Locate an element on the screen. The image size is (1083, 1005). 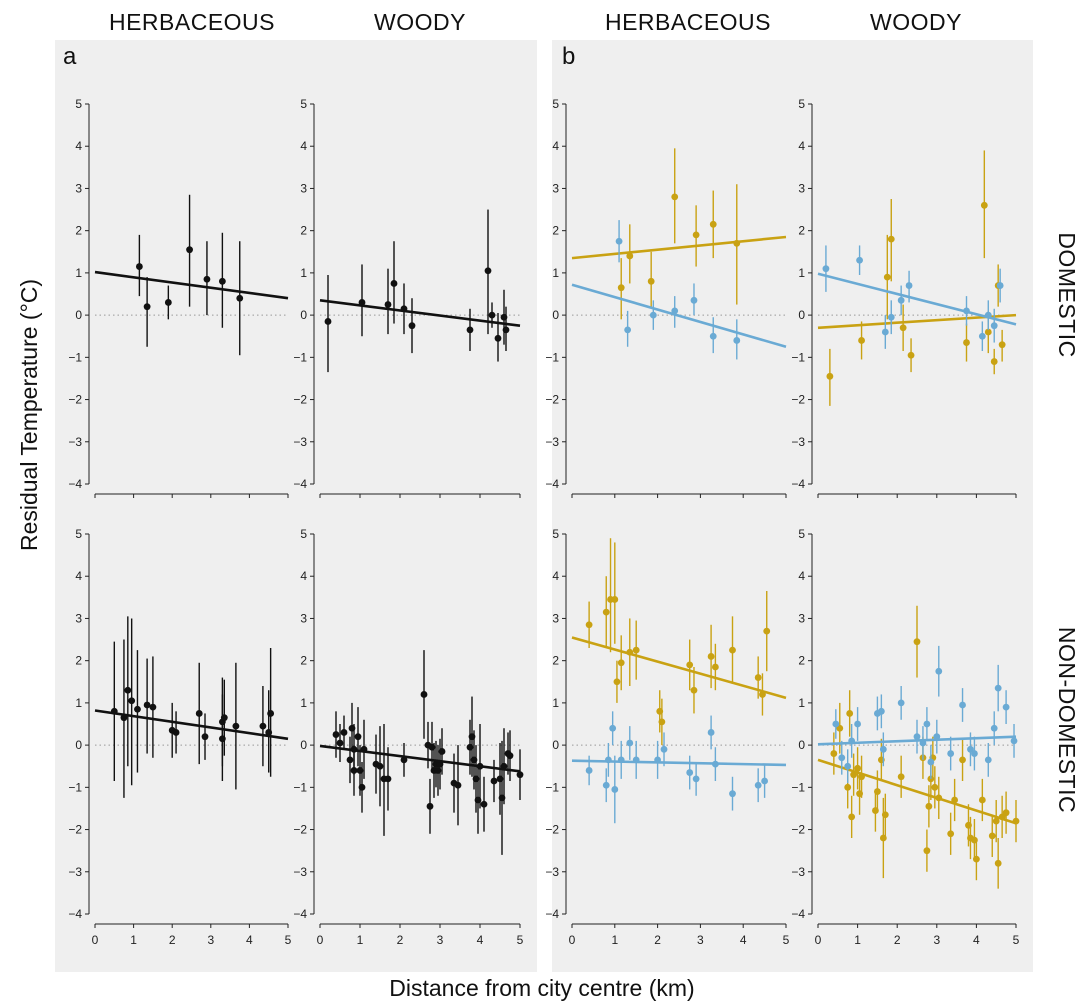
column-title-b-woody: WOODY is located at coordinates (916, 22).